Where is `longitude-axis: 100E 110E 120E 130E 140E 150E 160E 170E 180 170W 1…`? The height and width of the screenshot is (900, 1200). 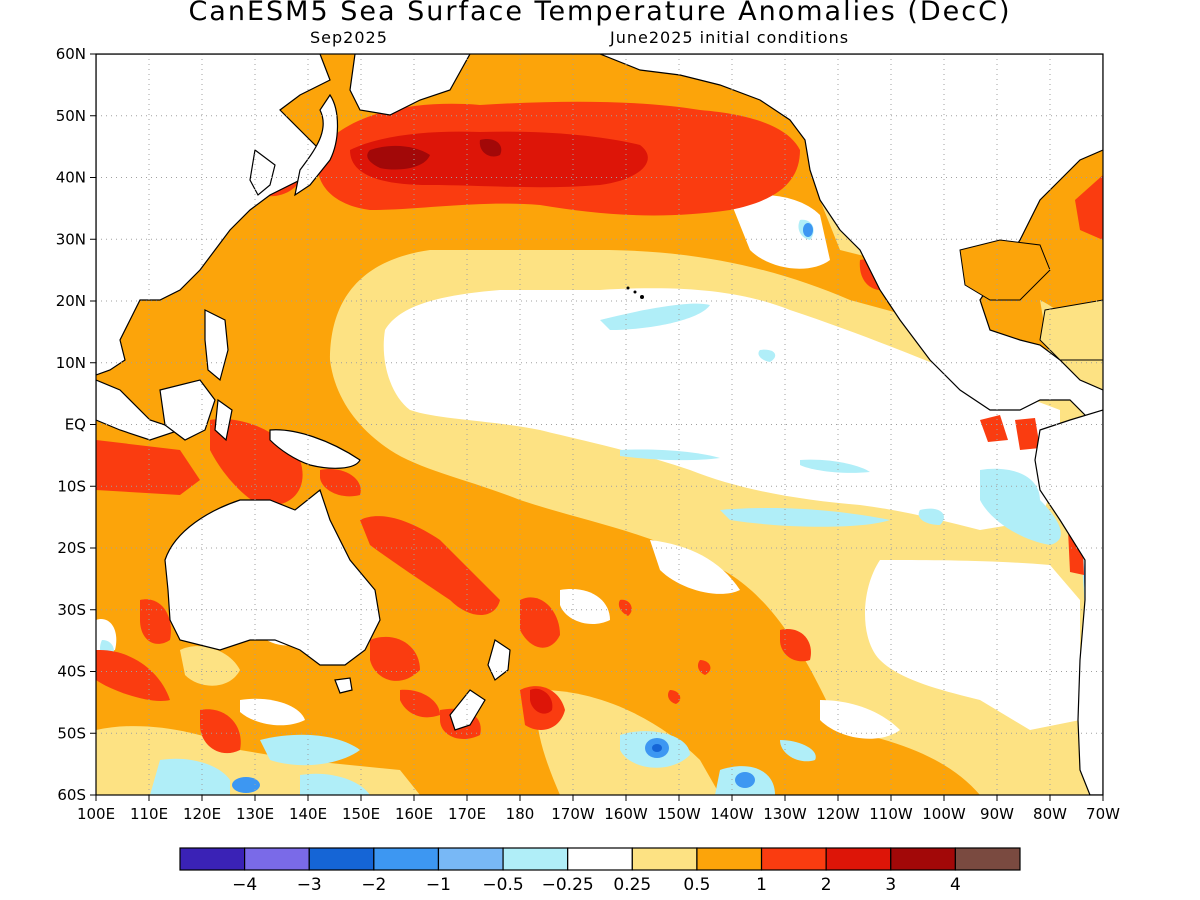
longitude-axis: 100E 110E 120E 130E 140E 150E 160E 170E 180 170W 1… is located at coordinates (598, 814).